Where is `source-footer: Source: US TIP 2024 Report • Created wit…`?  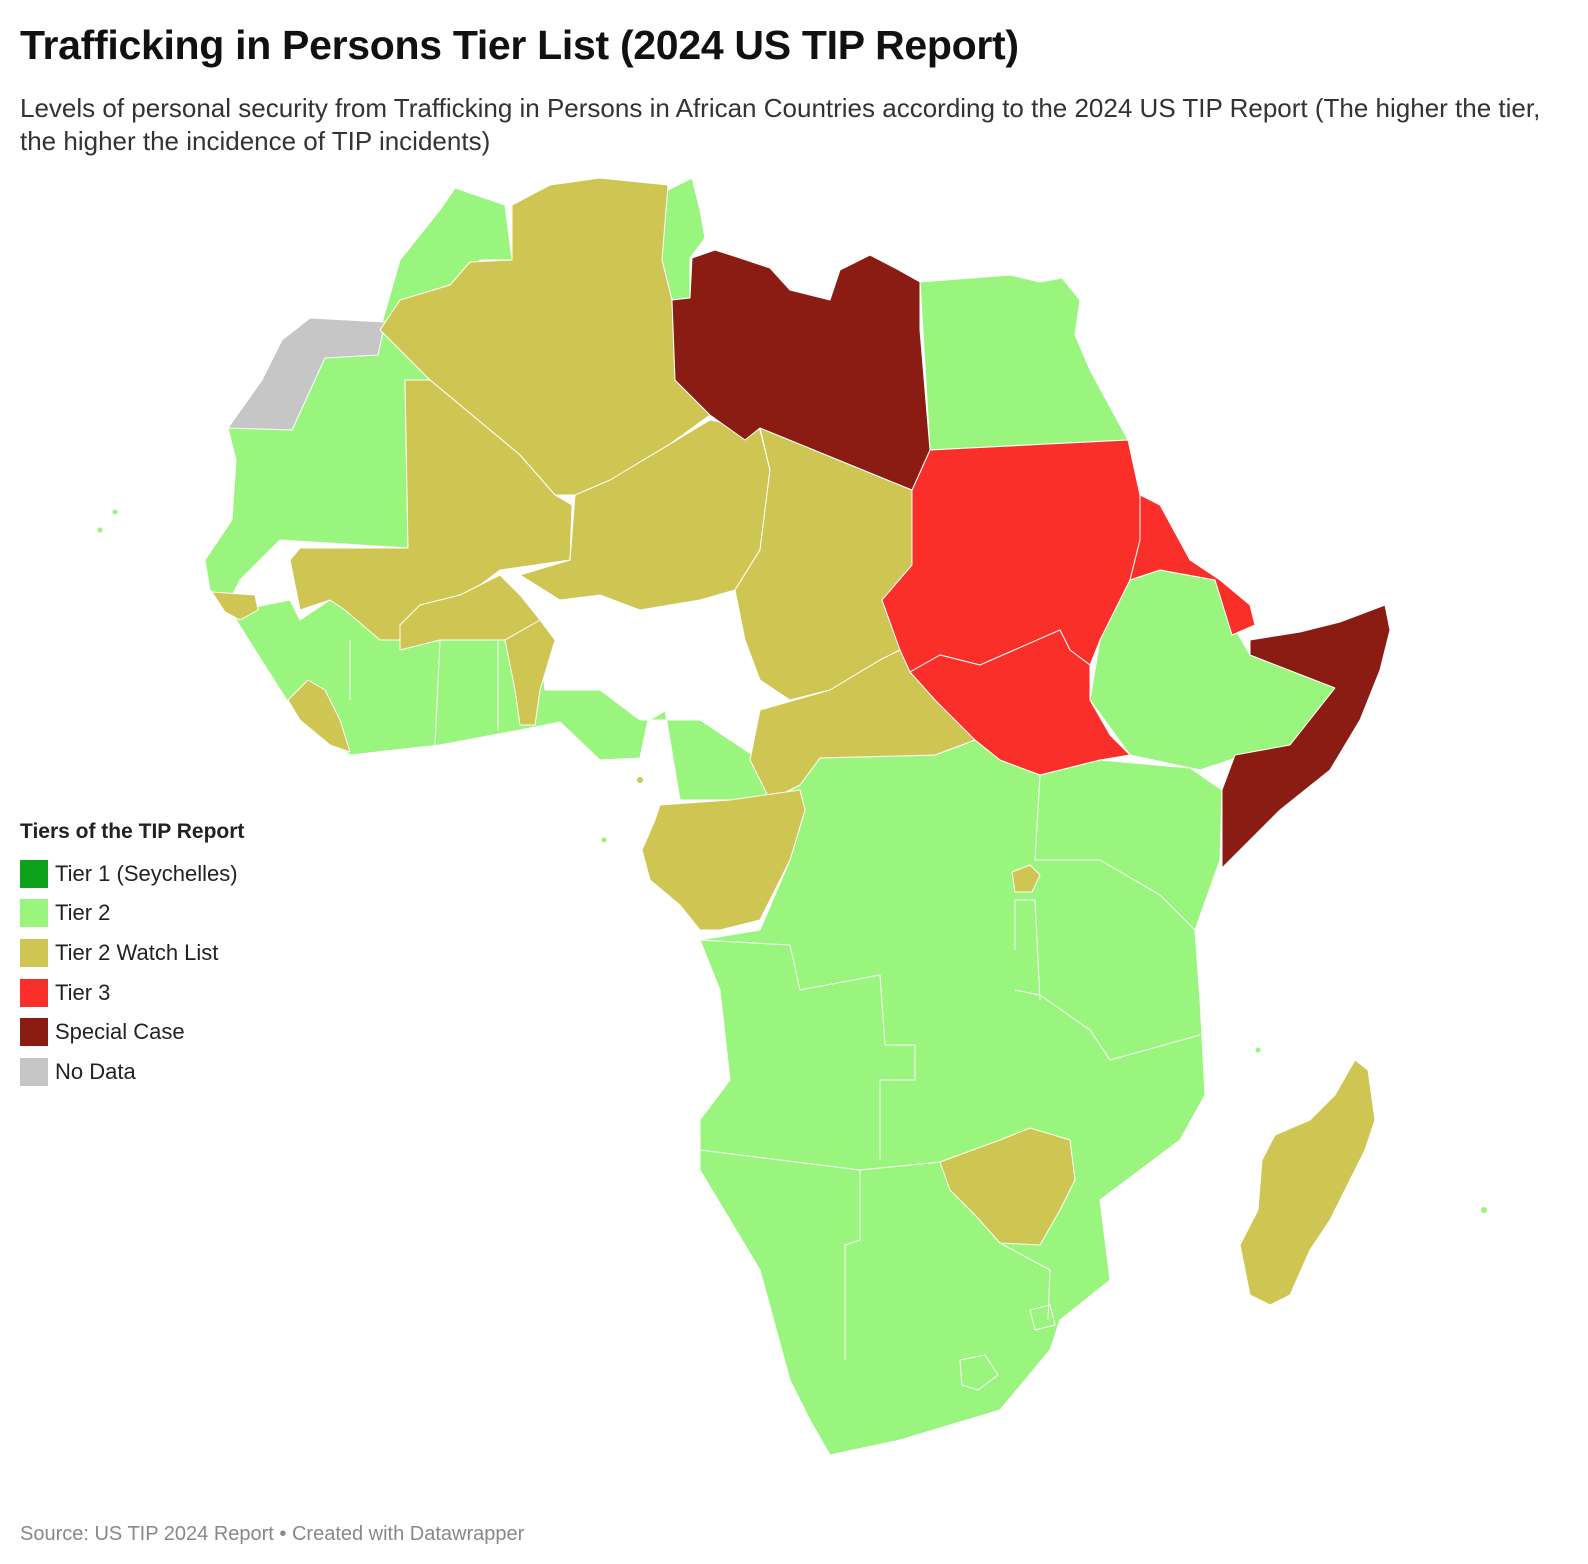
source-footer: Source: US TIP 2024 Report • Created wit… is located at coordinates (272, 1534).